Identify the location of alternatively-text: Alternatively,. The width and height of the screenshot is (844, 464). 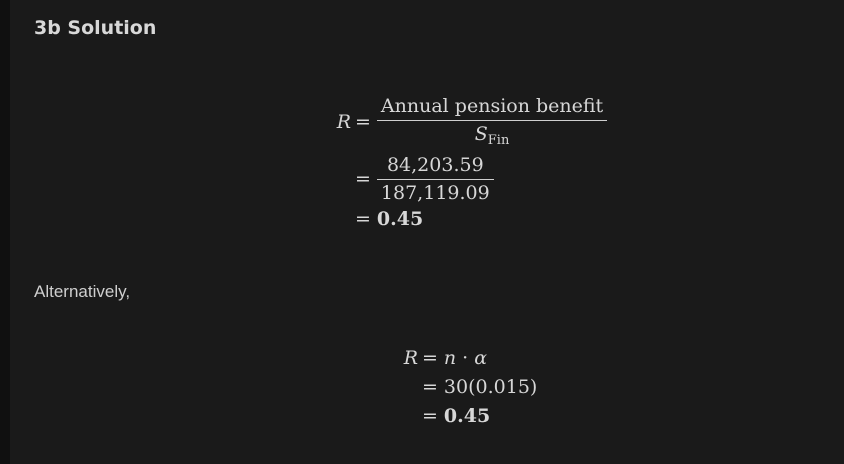
(82, 291).